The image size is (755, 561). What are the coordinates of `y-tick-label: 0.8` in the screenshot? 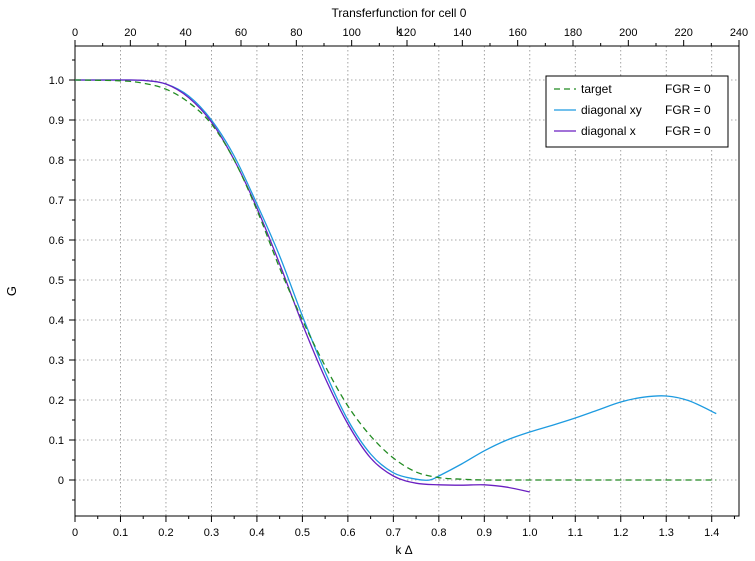 It's located at (56, 161).